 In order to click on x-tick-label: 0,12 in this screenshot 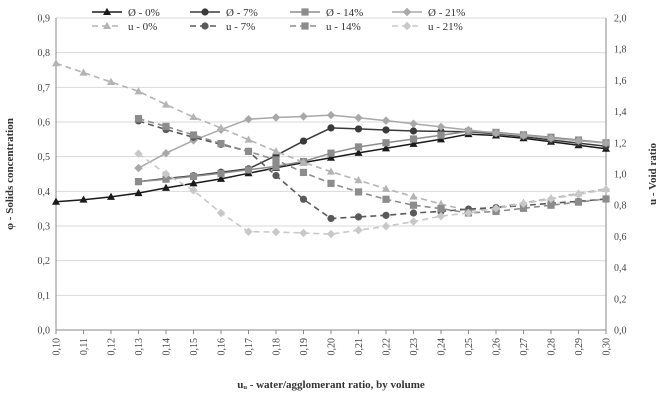, I will do `click(112, 347)`.